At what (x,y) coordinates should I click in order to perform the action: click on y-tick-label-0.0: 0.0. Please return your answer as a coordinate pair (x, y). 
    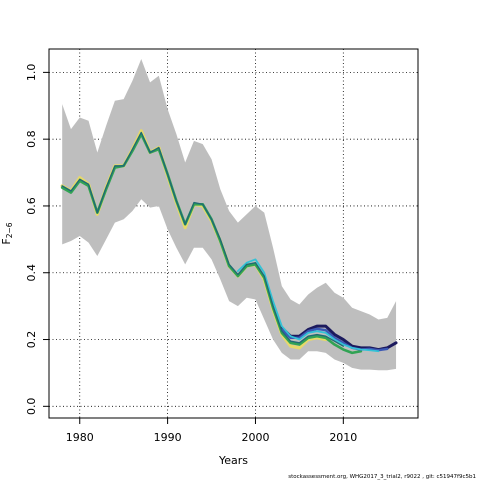
    Looking at the image, I should click on (31, 407).